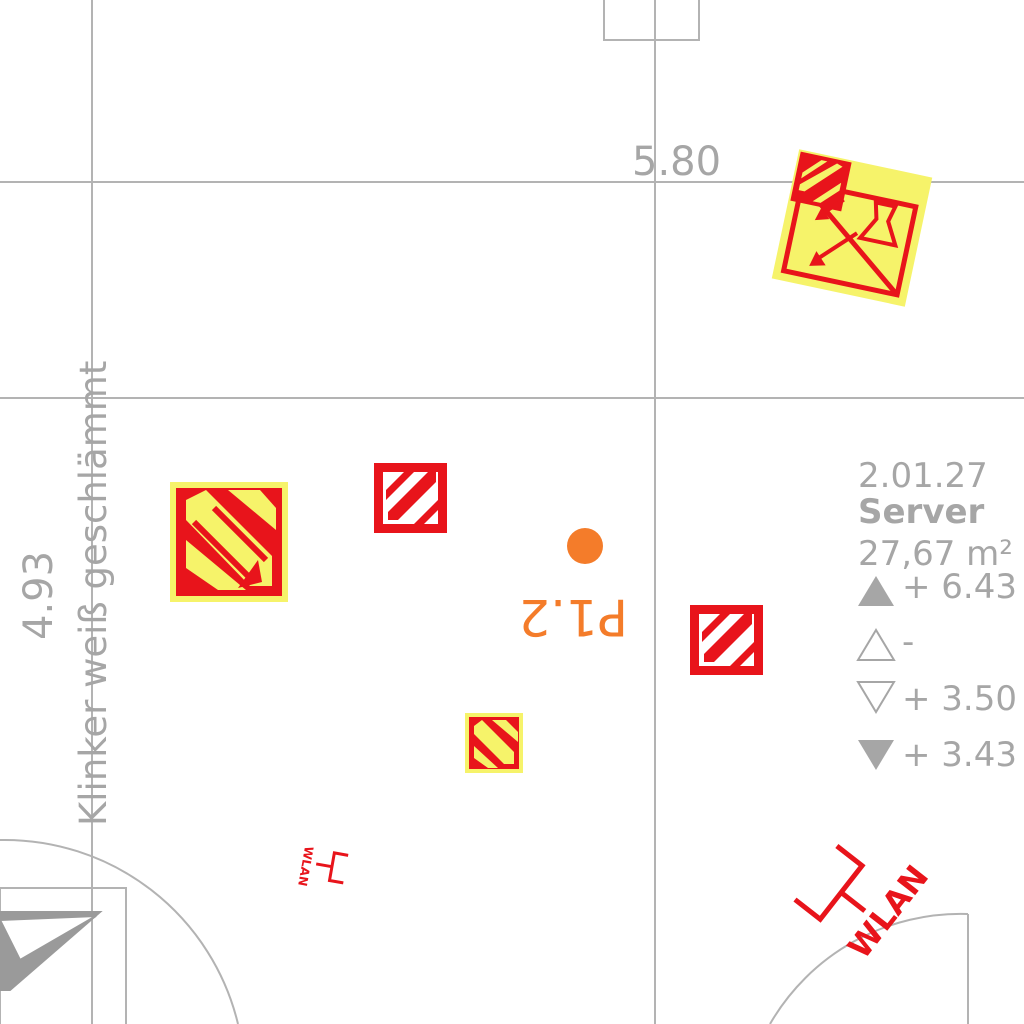  What do you see at coordinates (876, 644) in the screenshot?
I see `level-top-outline-icon` at bounding box center [876, 644].